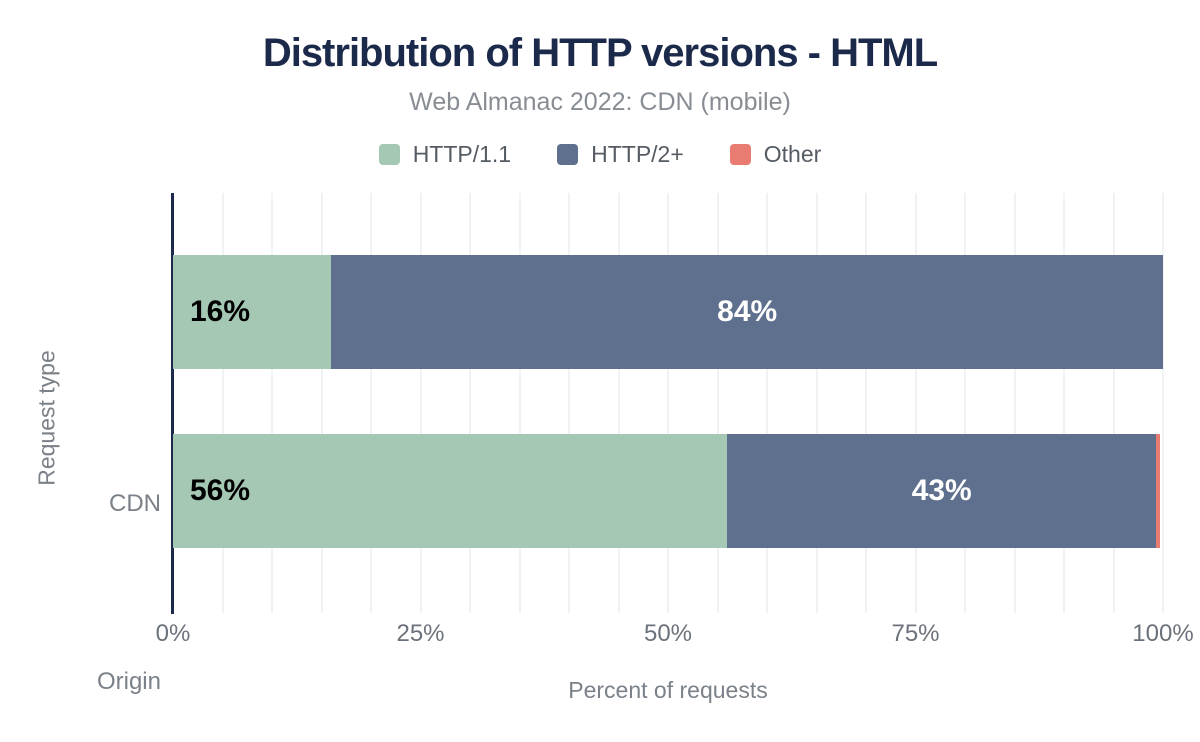 The width and height of the screenshot is (1200, 742). What do you see at coordinates (220, 490) in the screenshot?
I see `bar-value-label: 56%` at bounding box center [220, 490].